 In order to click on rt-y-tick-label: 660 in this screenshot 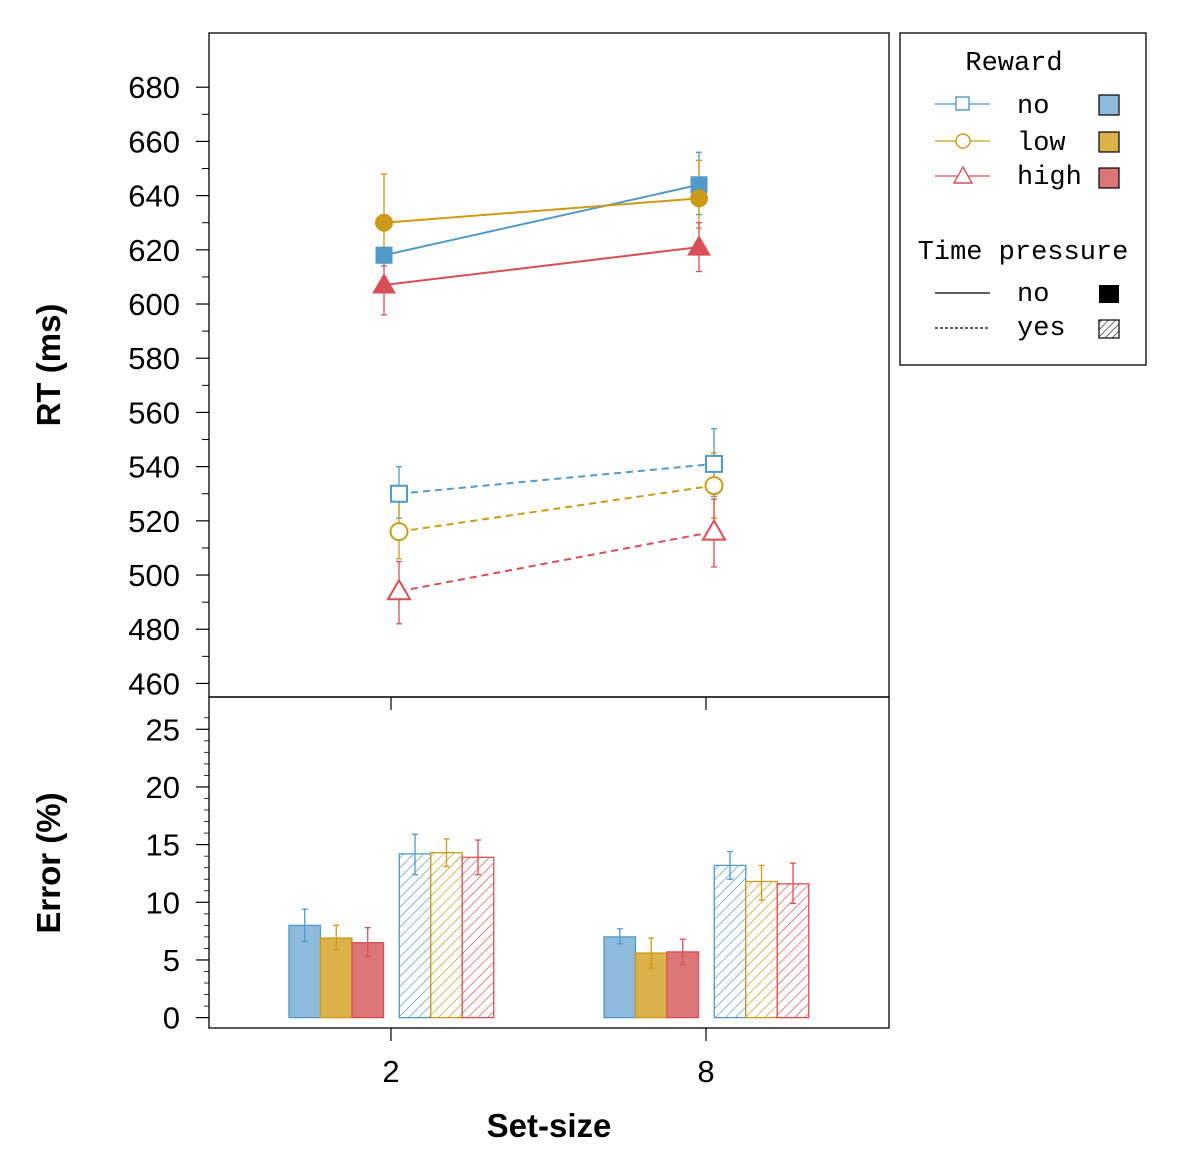, I will do `click(154, 141)`.